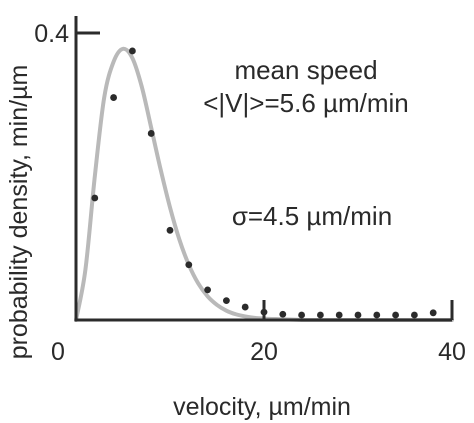 This screenshot has width=474, height=423. What do you see at coordinates (51, 34) in the screenshot?
I see `y-tick-label: 0.4` at bounding box center [51, 34].